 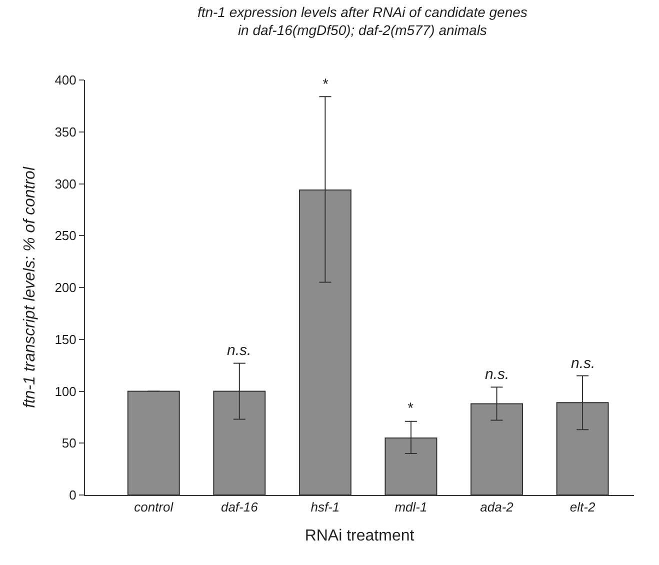 I want to click on y-tick-label: 50, so click(x=69, y=443).